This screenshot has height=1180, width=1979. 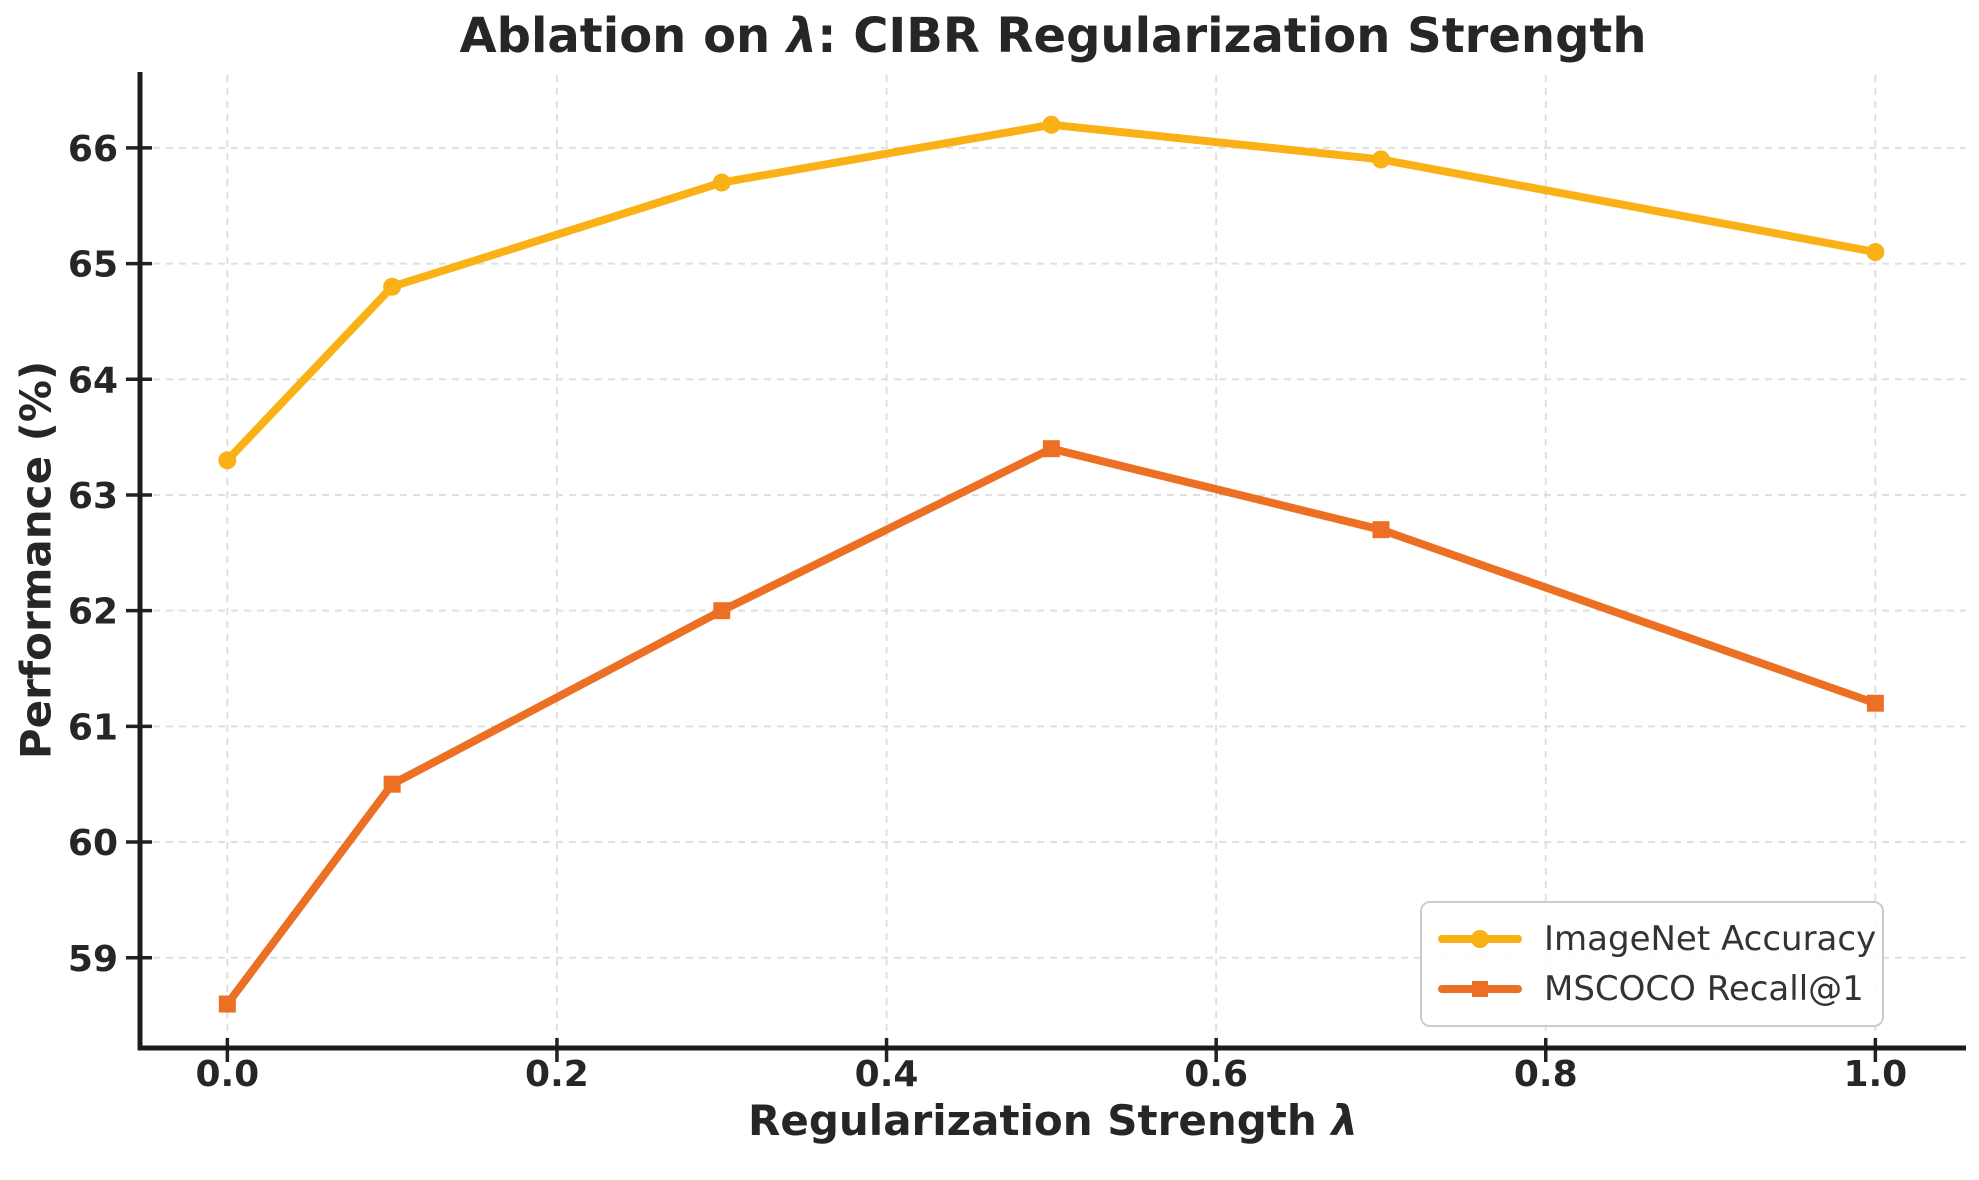 What do you see at coordinates (93, 727) in the screenshot?
I see `y-tick-label: 61` at bounding box center [93, 727].